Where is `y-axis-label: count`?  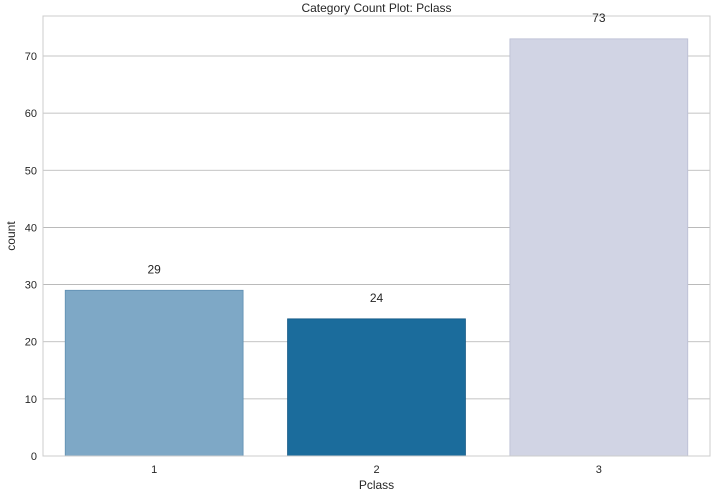
y-axis-label: count is located at coordinates (11, 236).